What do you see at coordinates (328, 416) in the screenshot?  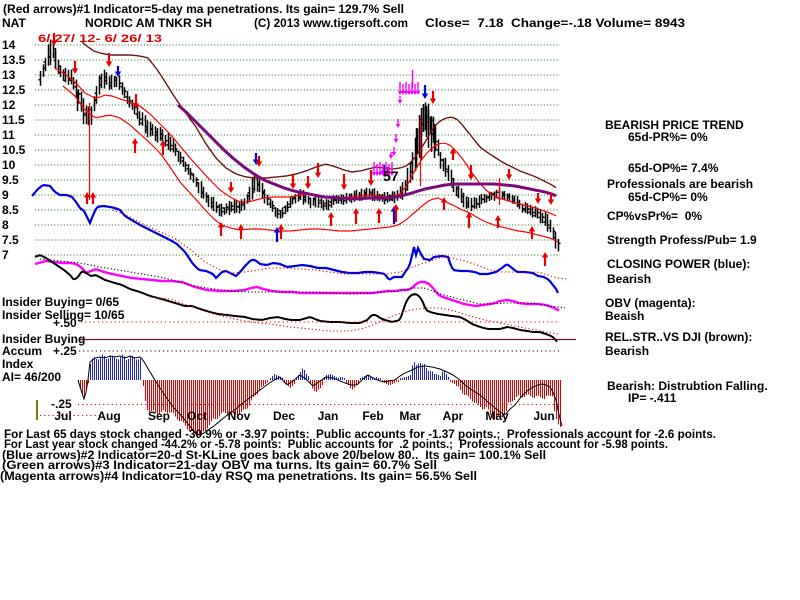 I see `svg-text: Jan` at bounding box center [328, 416].